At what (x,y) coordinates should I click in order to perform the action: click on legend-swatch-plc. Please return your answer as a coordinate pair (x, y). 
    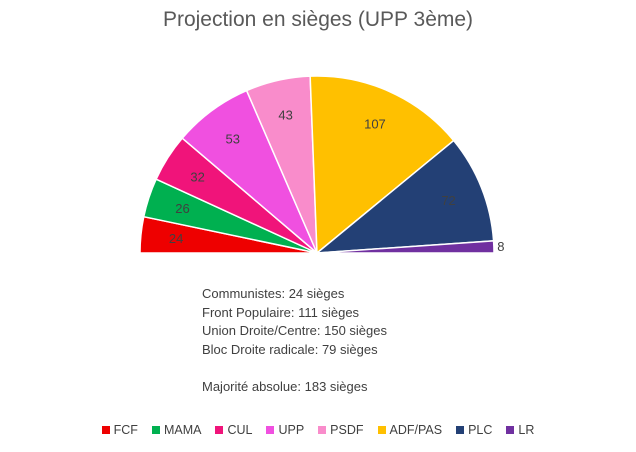
    Looking at the image, I should click on (460, 430).